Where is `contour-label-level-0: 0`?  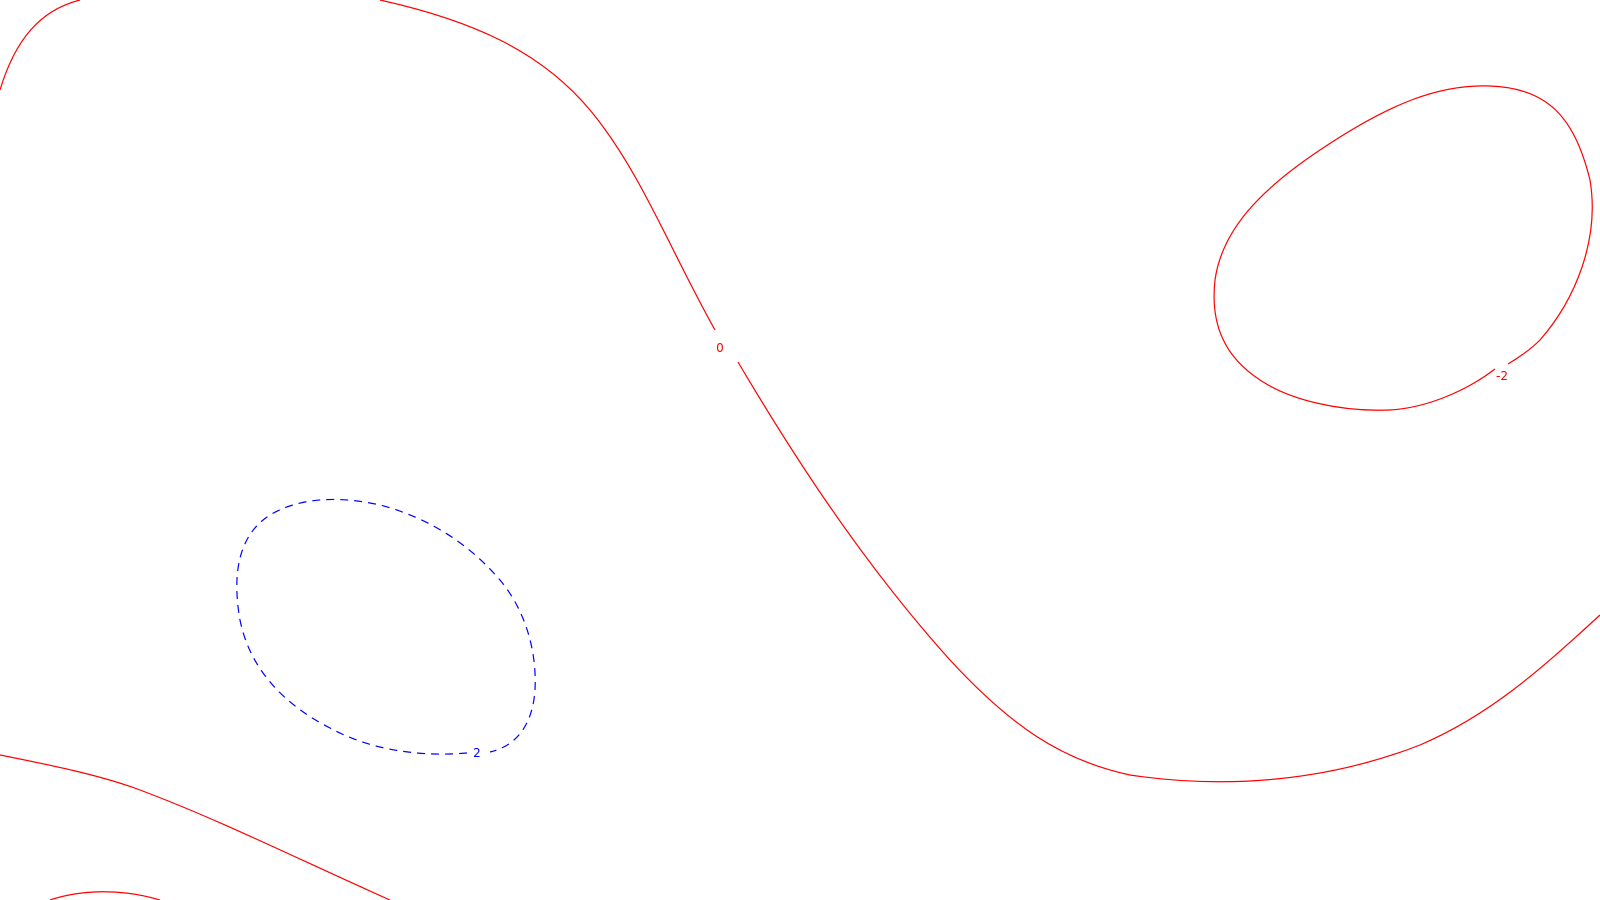
contour-label-level-0: 0 is located at coordinates (720, 348).